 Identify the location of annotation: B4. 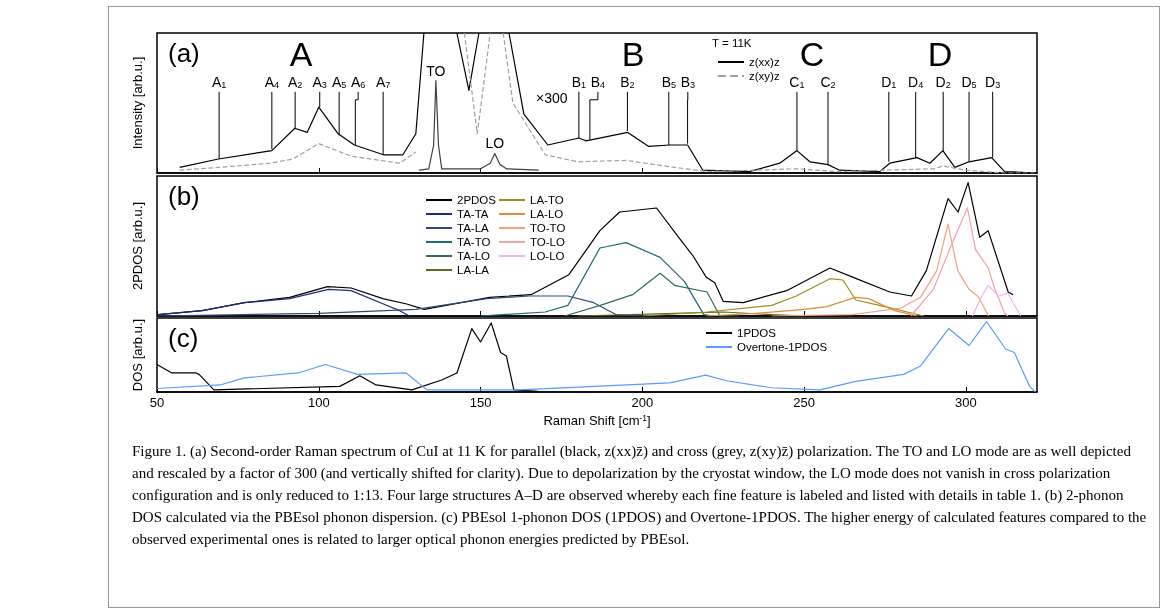
(598, 82).